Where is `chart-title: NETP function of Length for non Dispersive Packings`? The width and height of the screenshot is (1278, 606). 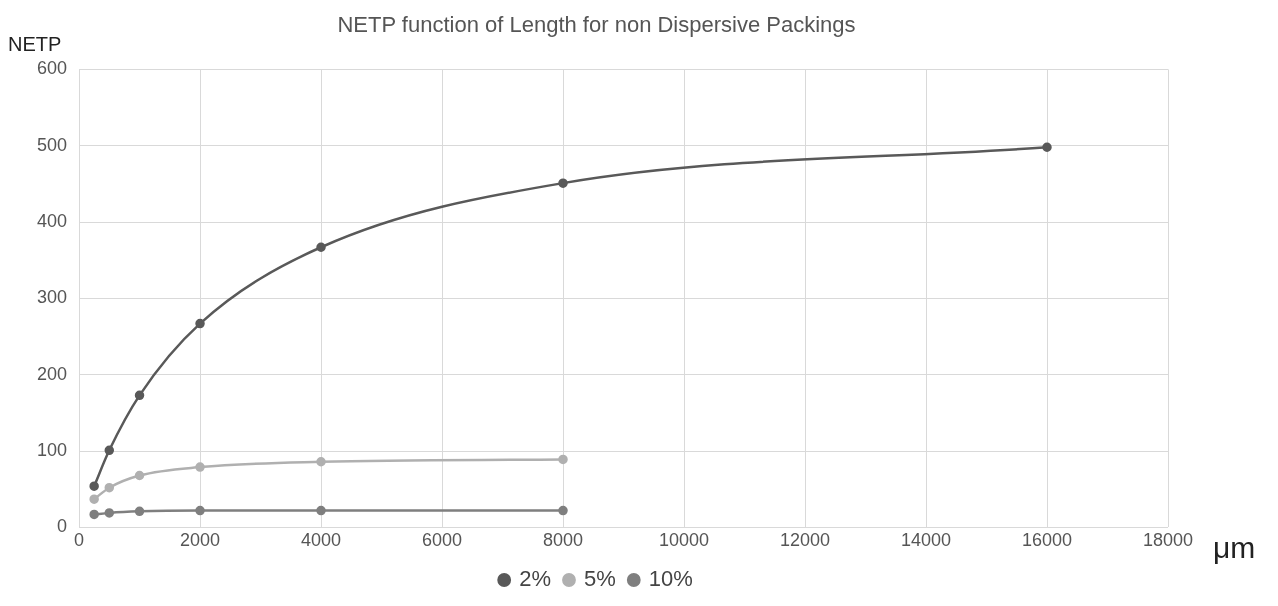 chart-title: NETP function of Length for non Dispersive Packings is located at coordinates (596, 25).